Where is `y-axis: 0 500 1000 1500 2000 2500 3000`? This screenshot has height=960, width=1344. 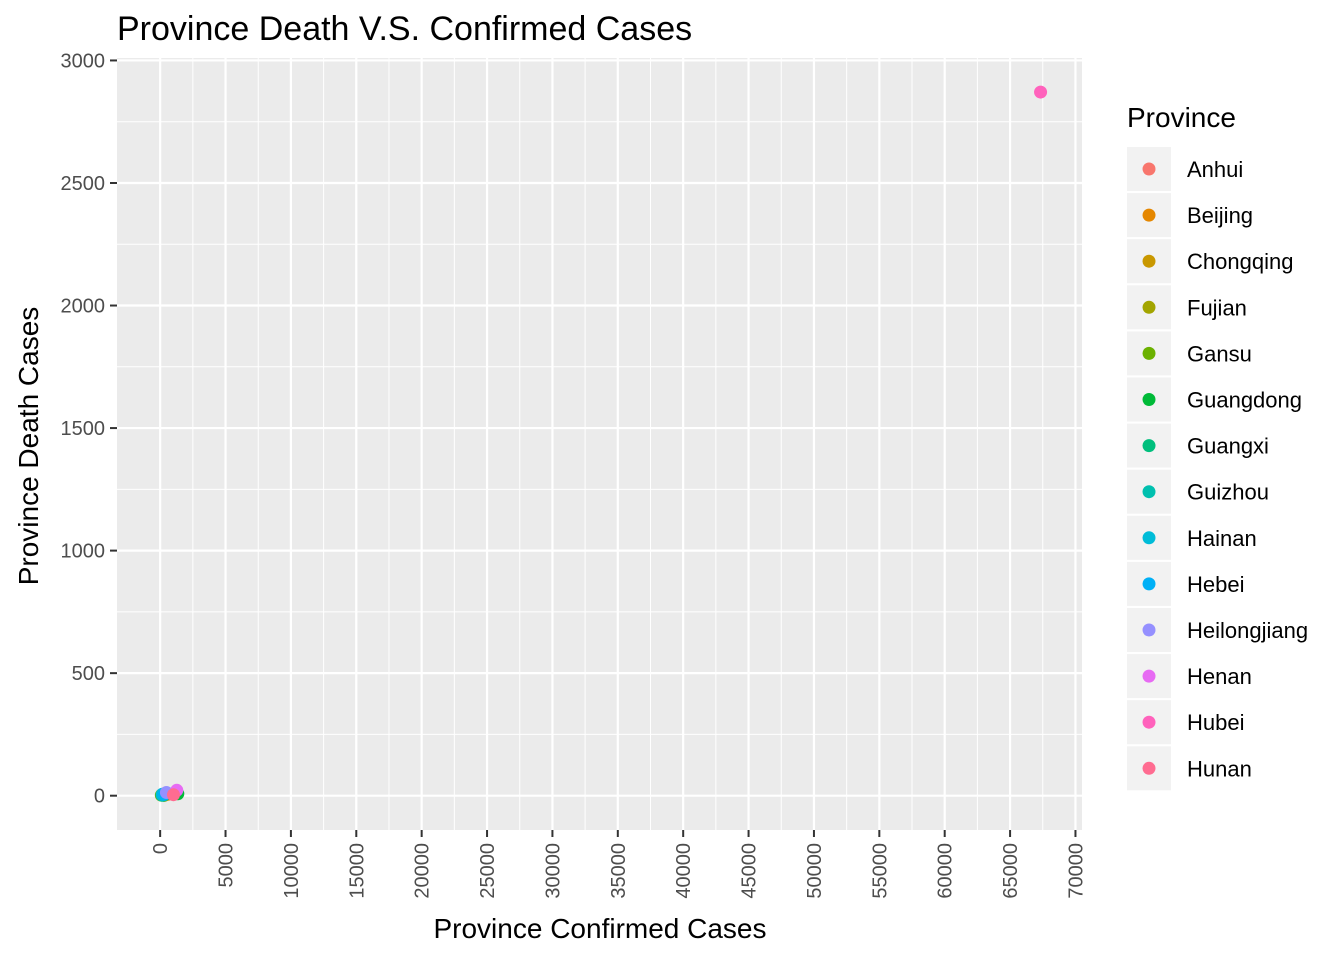 y-axis: 0 500 1000 1500 2000 2500 3000 is located at coordinates (89, 429).